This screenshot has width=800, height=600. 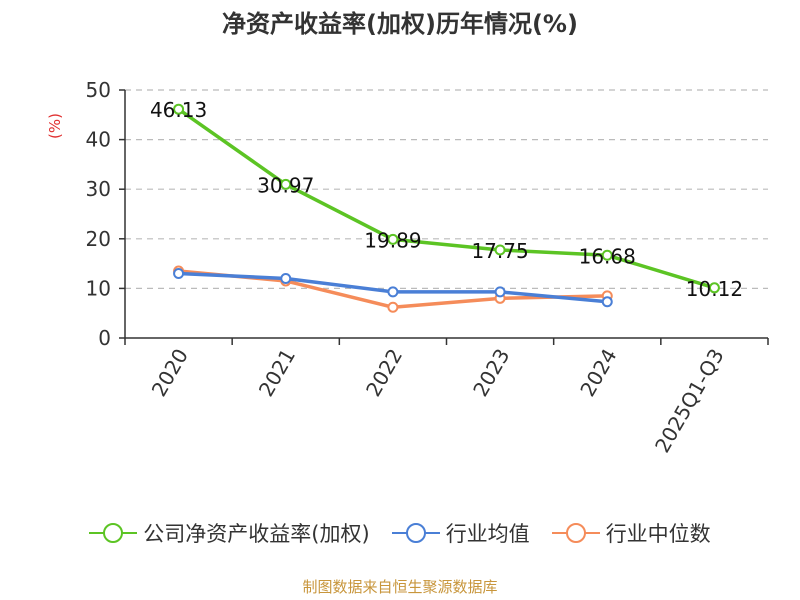 What do you see at coordinates (500, 292) in the screenshot?
I see `data-point-industry-average-2023` at bounding box center [500, 292].